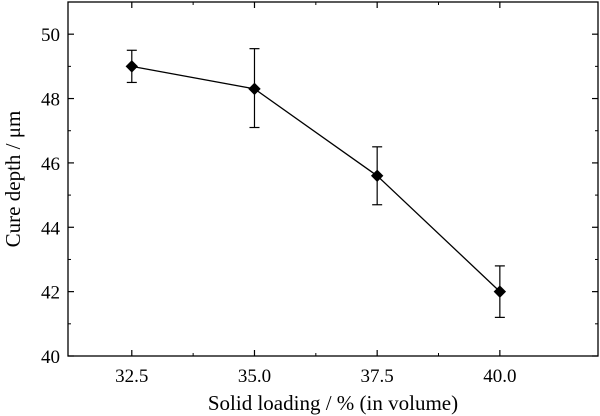 The image size is (600, 416). Describe the element at coordinates (51, 228) in the screenshot. I see `y-tick-label: 44` at that location.